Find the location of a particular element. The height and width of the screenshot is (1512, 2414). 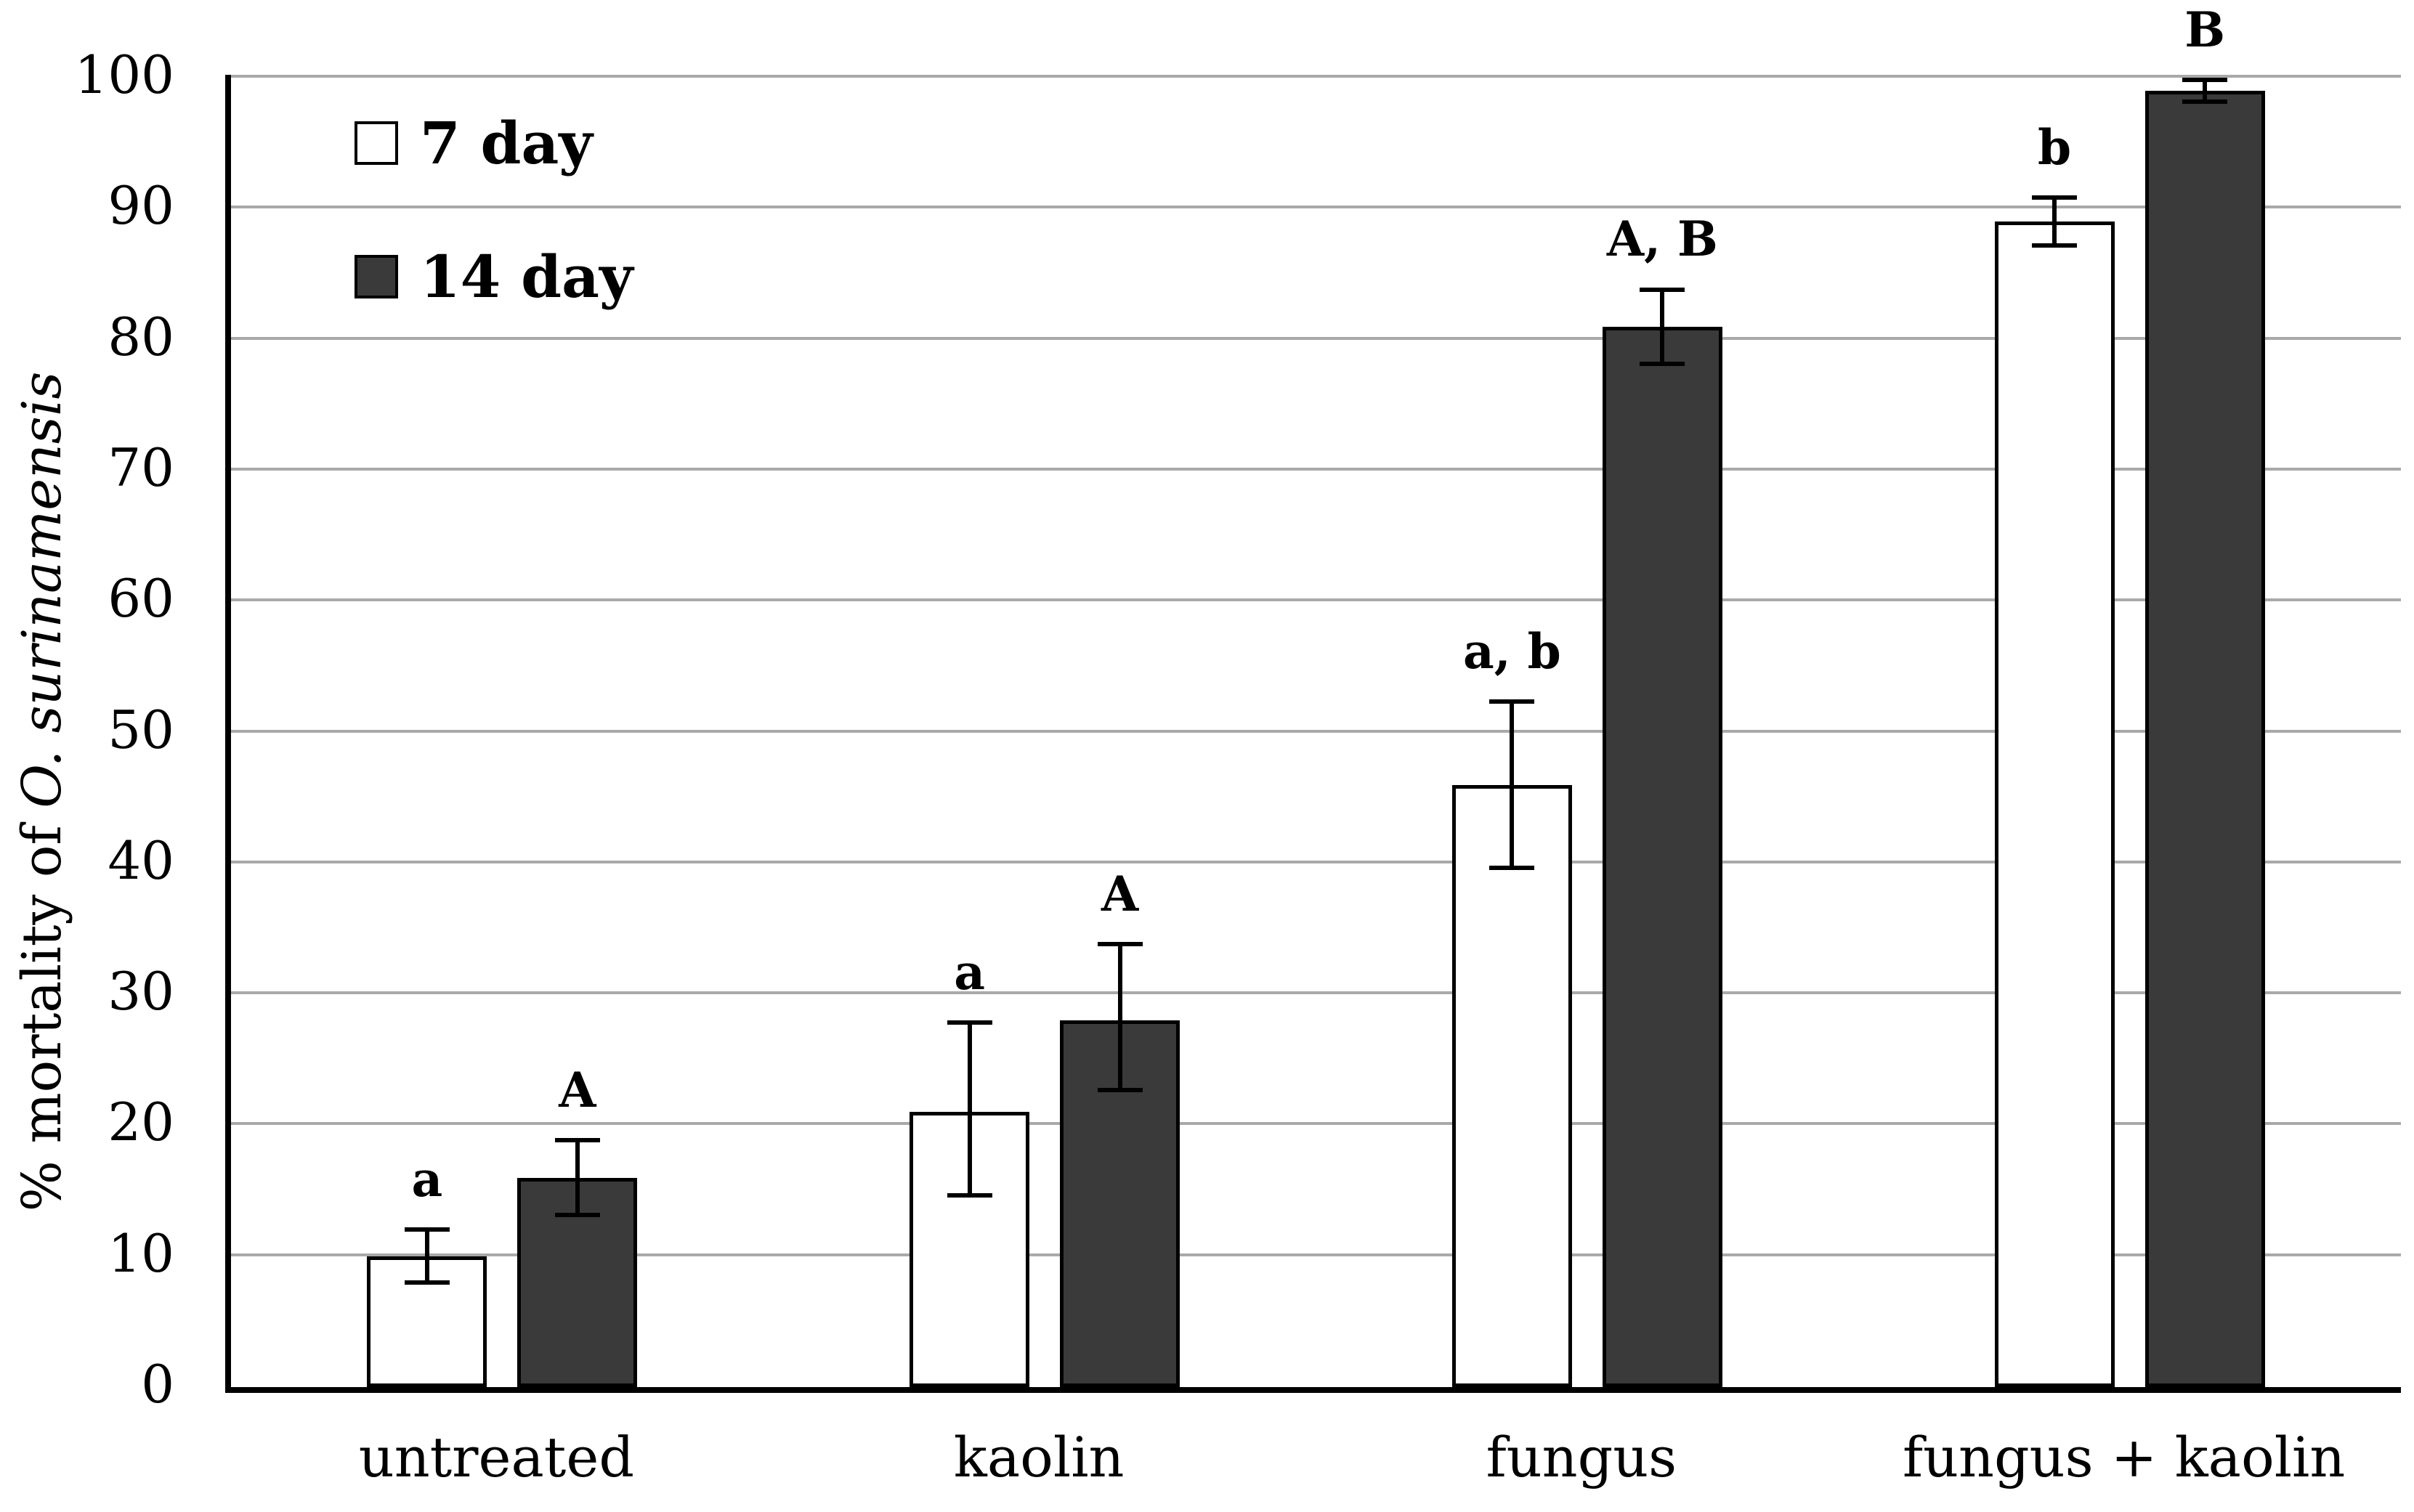

y-tick-label: 70 is located at coordinates (141, 467).